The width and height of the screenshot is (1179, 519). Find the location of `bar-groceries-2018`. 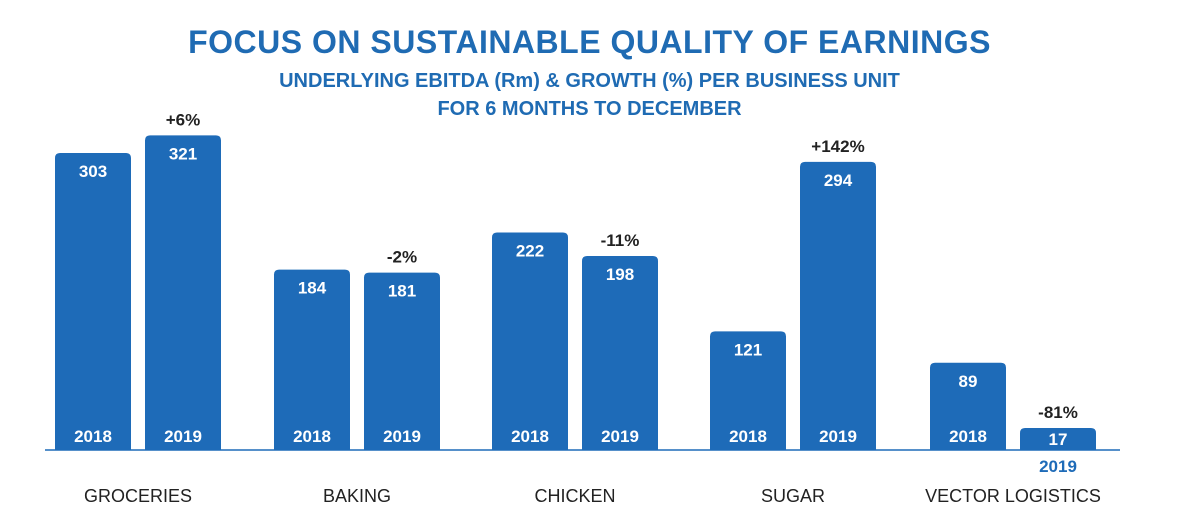

bar-groceries-2018 is located at coordinates (93, 301).